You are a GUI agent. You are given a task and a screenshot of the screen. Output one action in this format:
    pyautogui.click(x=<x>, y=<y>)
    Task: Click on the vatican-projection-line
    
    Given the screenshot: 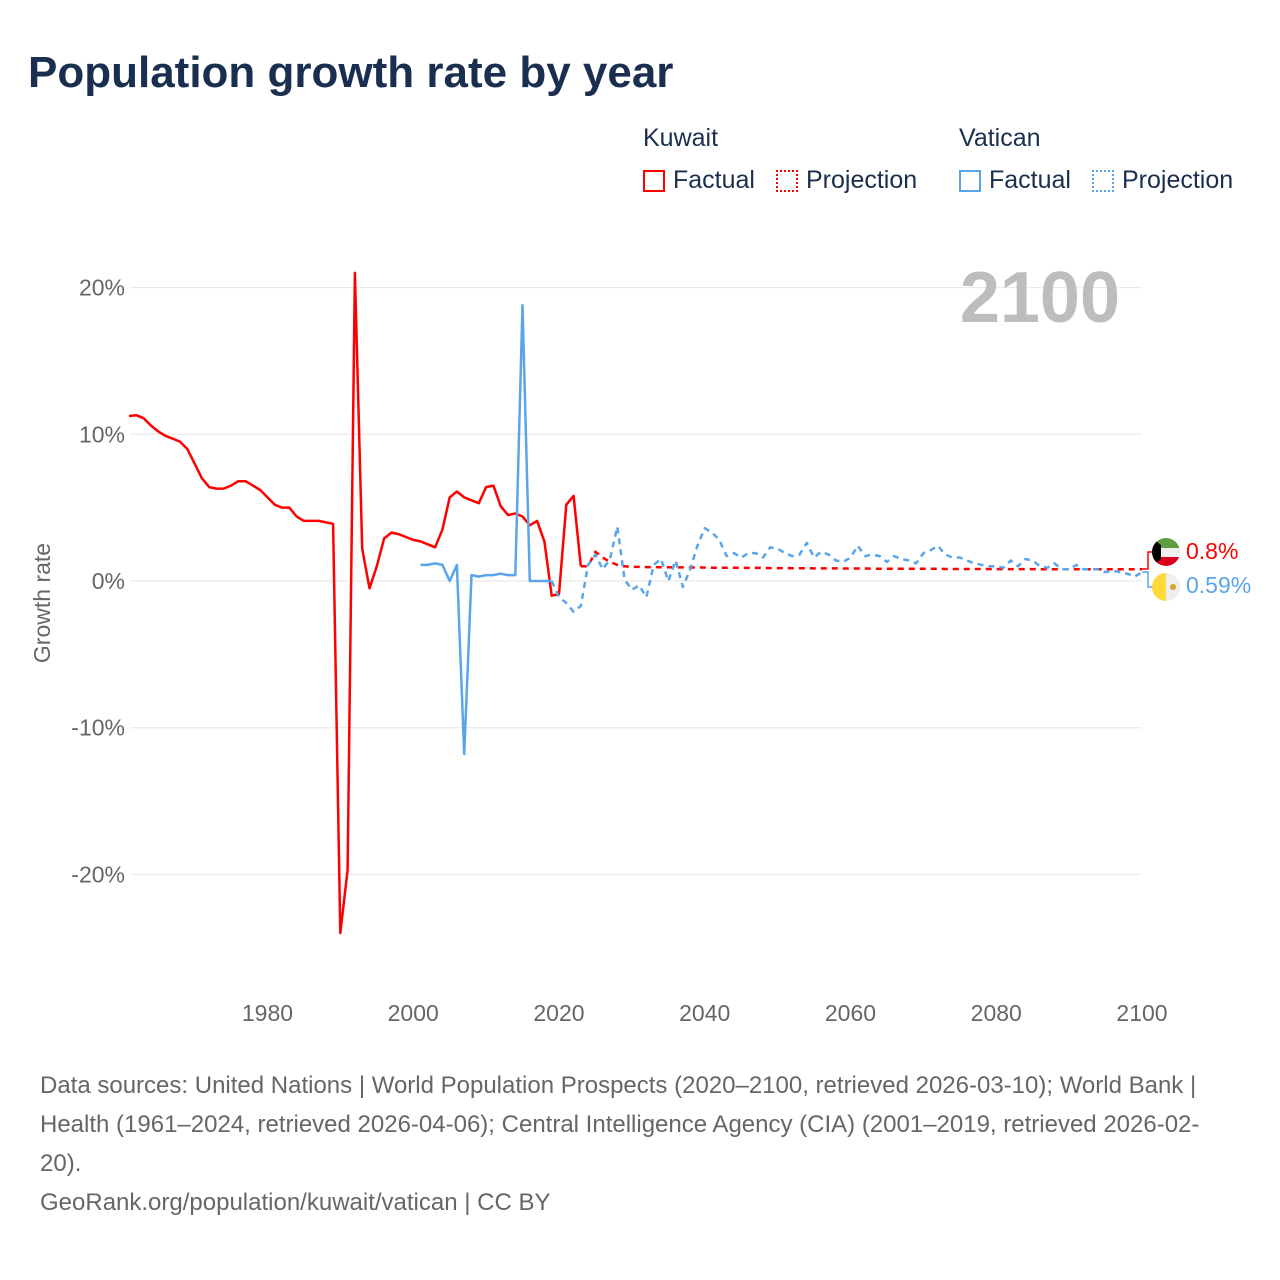 What is the action you would take?
    pyautogui.click(x=846, y=569)
    